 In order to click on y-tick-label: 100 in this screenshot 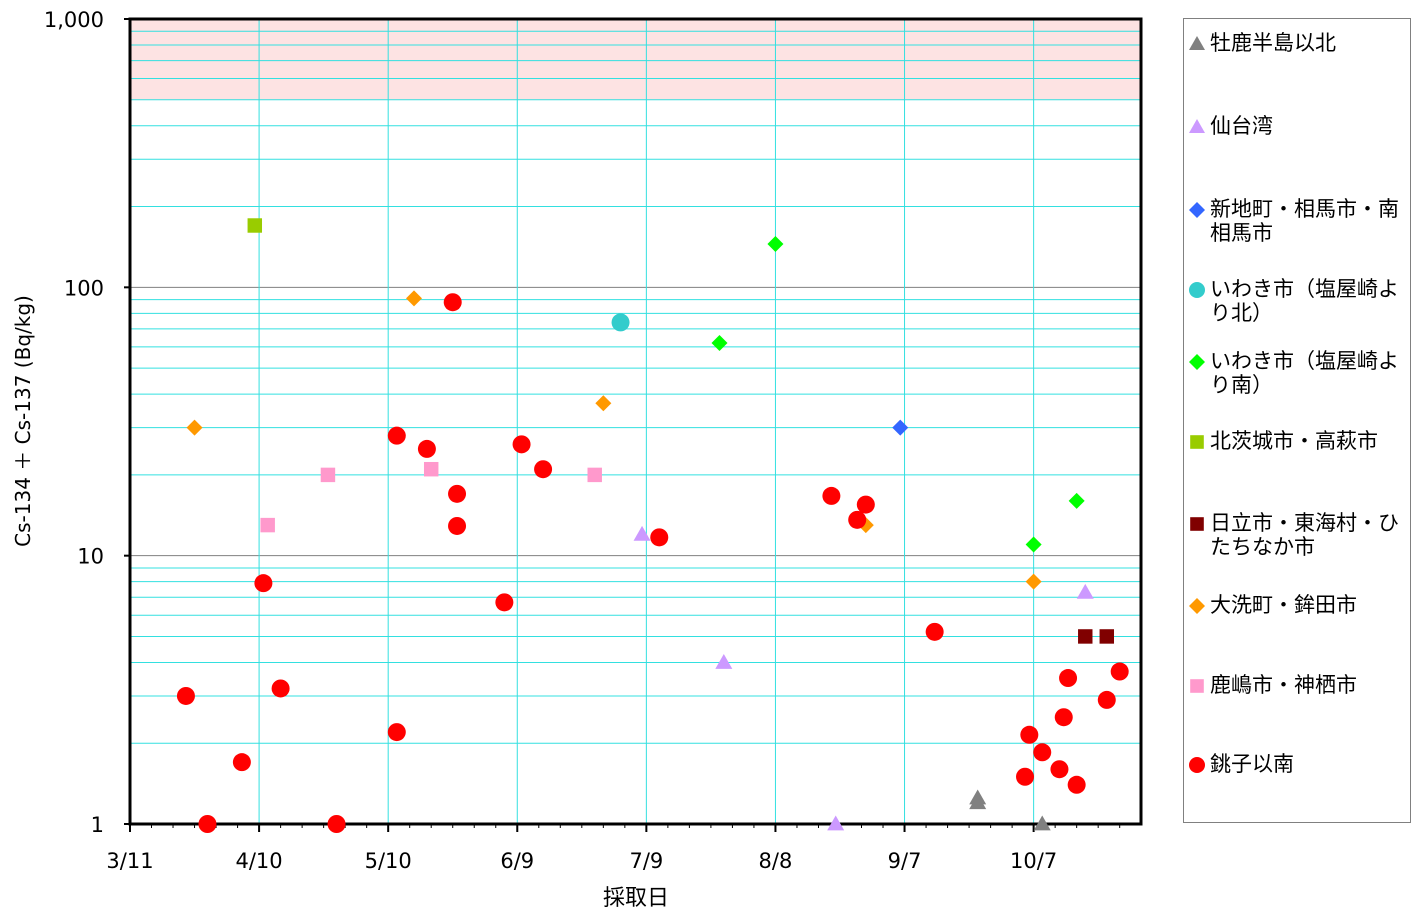, I will do `click(84, 288)`.